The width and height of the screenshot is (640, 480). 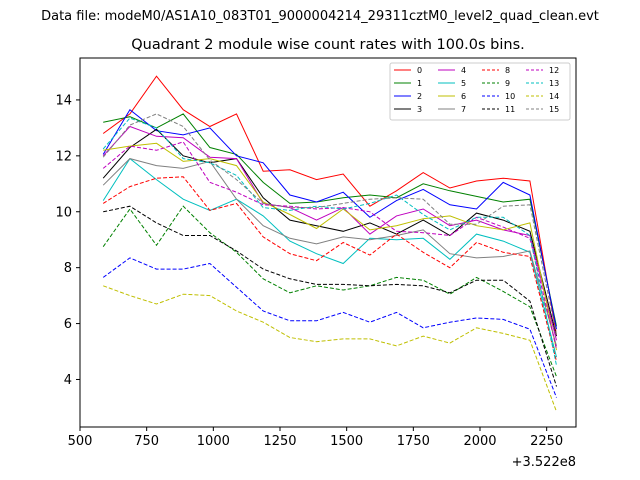 I want to click on legend-label-12: 12, so click(x=554, y=70).